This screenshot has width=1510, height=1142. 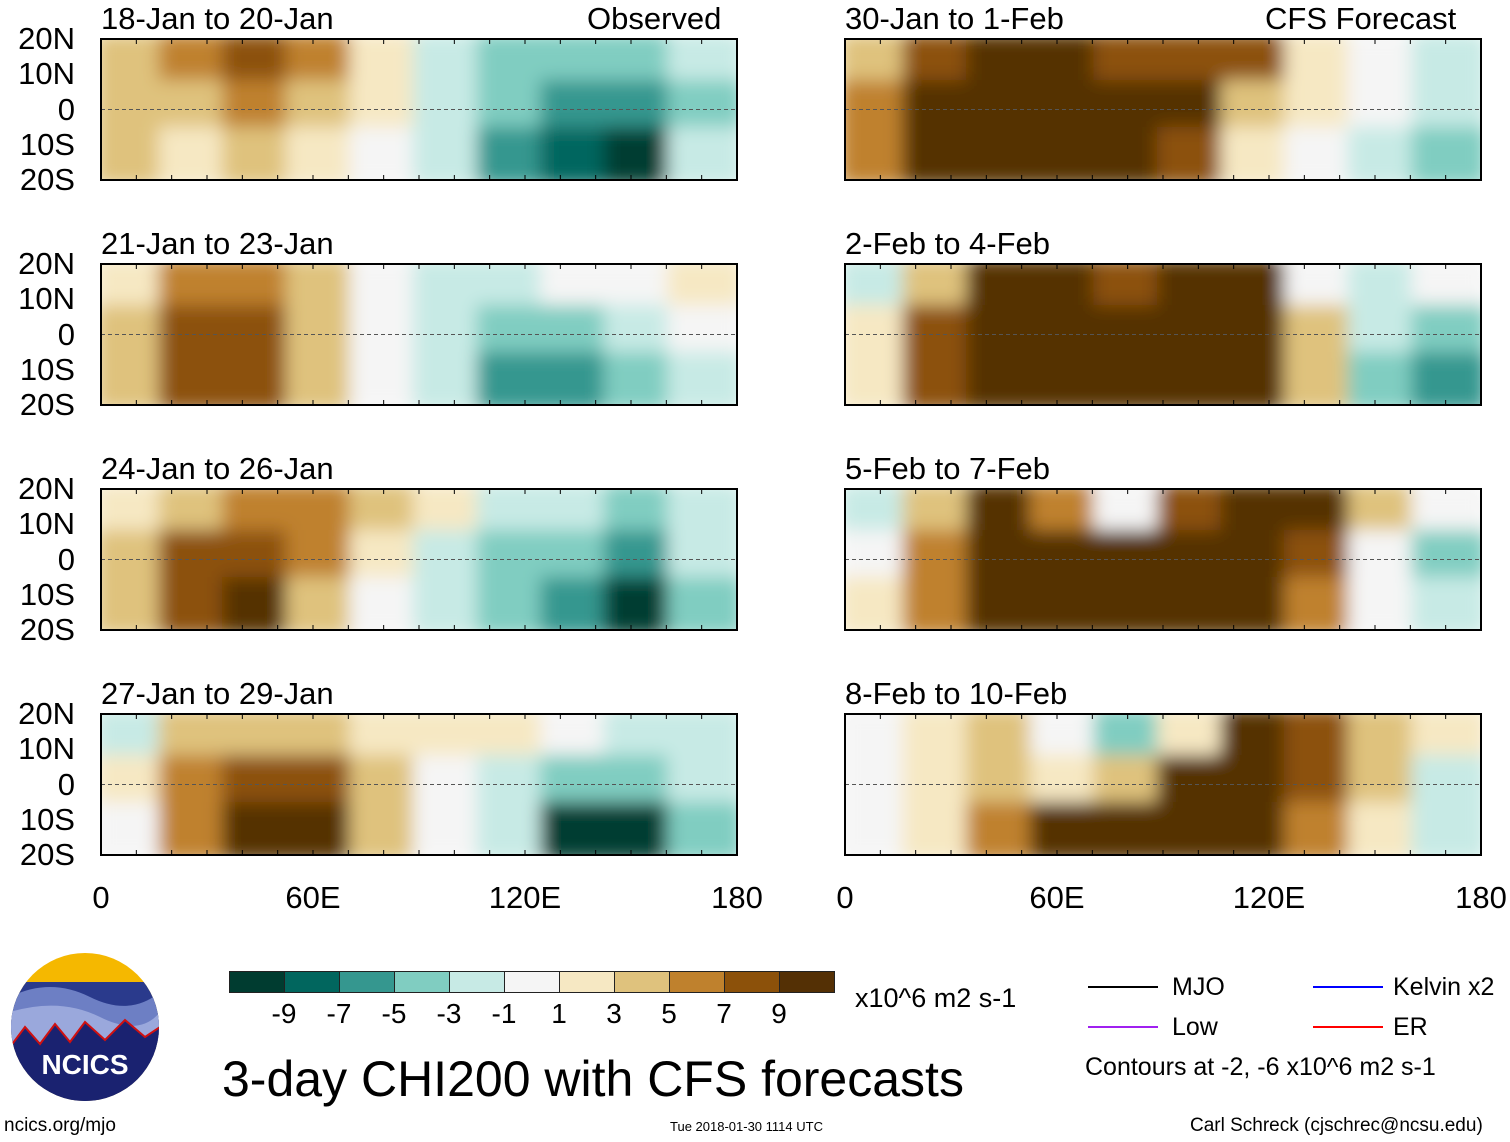 What do you see at coordinates (948, 468) in the screenshot?
I see `panel-title: 5-Feb to 7-Feb` at bounding box center [948, 468].